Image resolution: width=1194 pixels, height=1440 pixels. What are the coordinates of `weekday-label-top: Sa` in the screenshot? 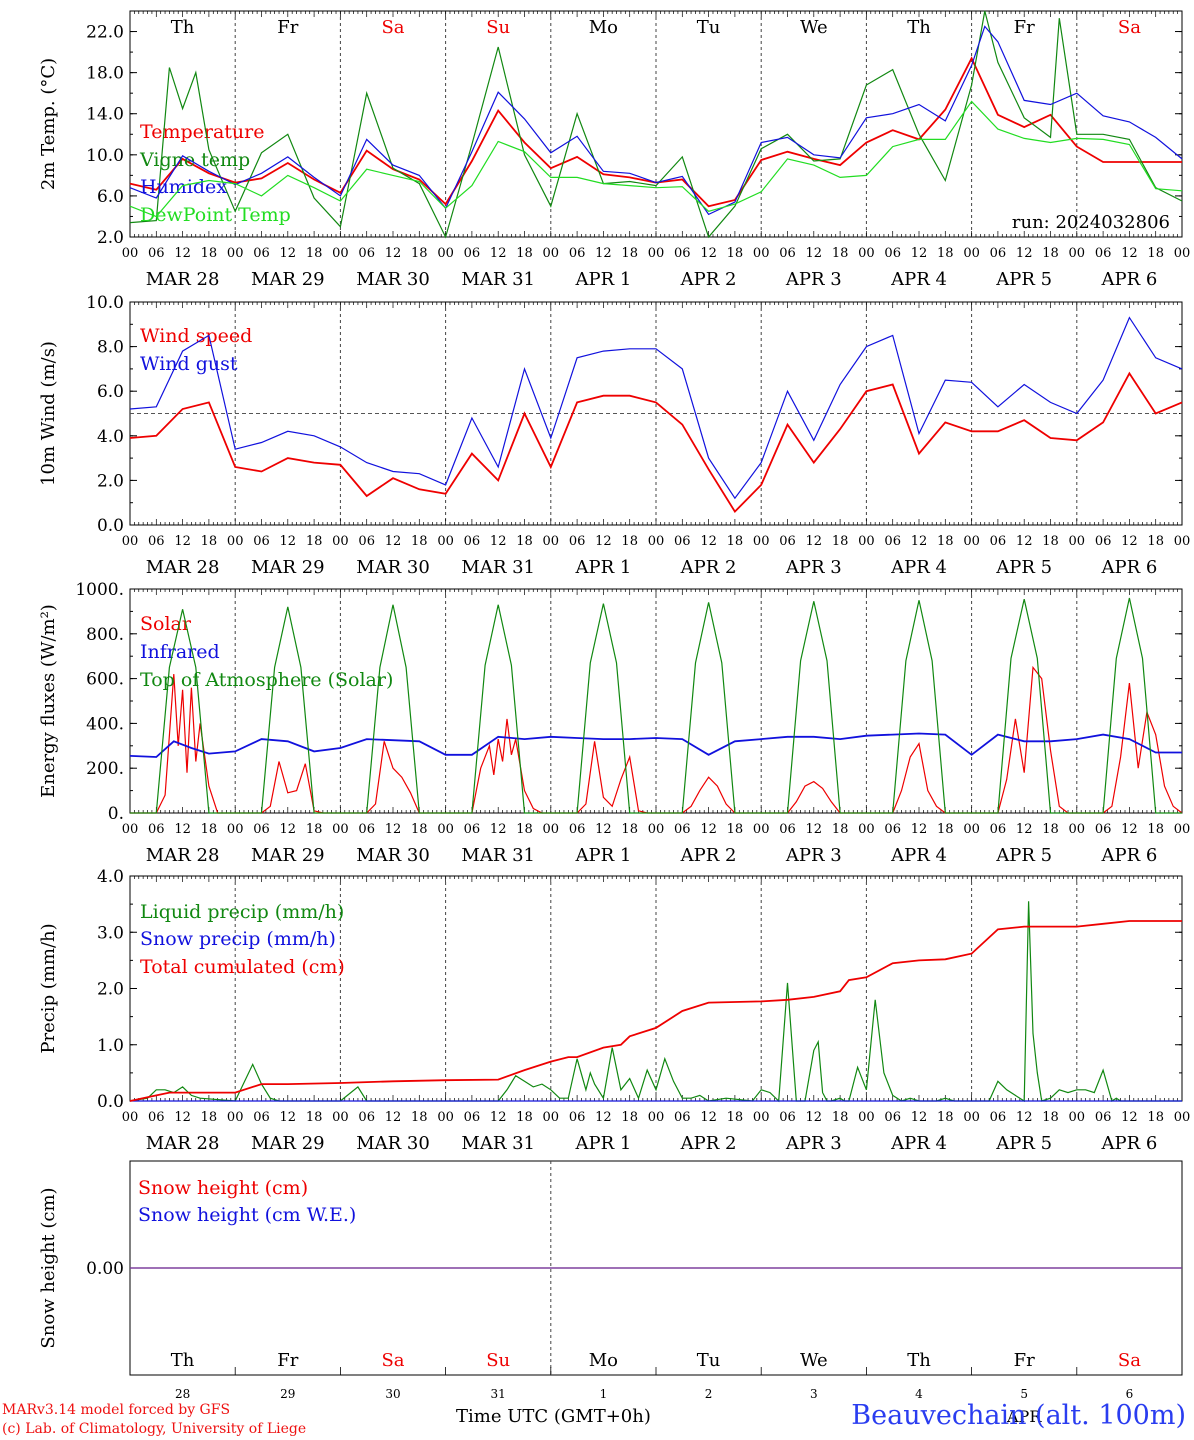 It's located at (392, 27).